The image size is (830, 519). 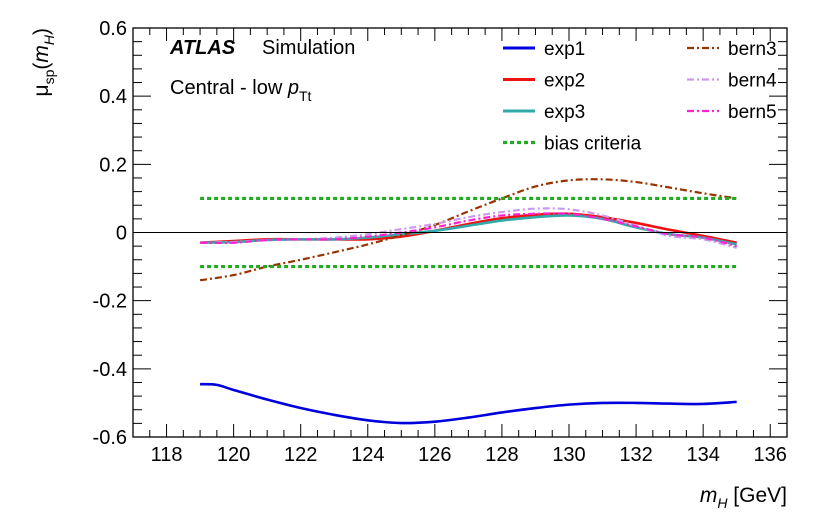 I want to click on atlas-label: ATLAS, so click(x=202, y=48).